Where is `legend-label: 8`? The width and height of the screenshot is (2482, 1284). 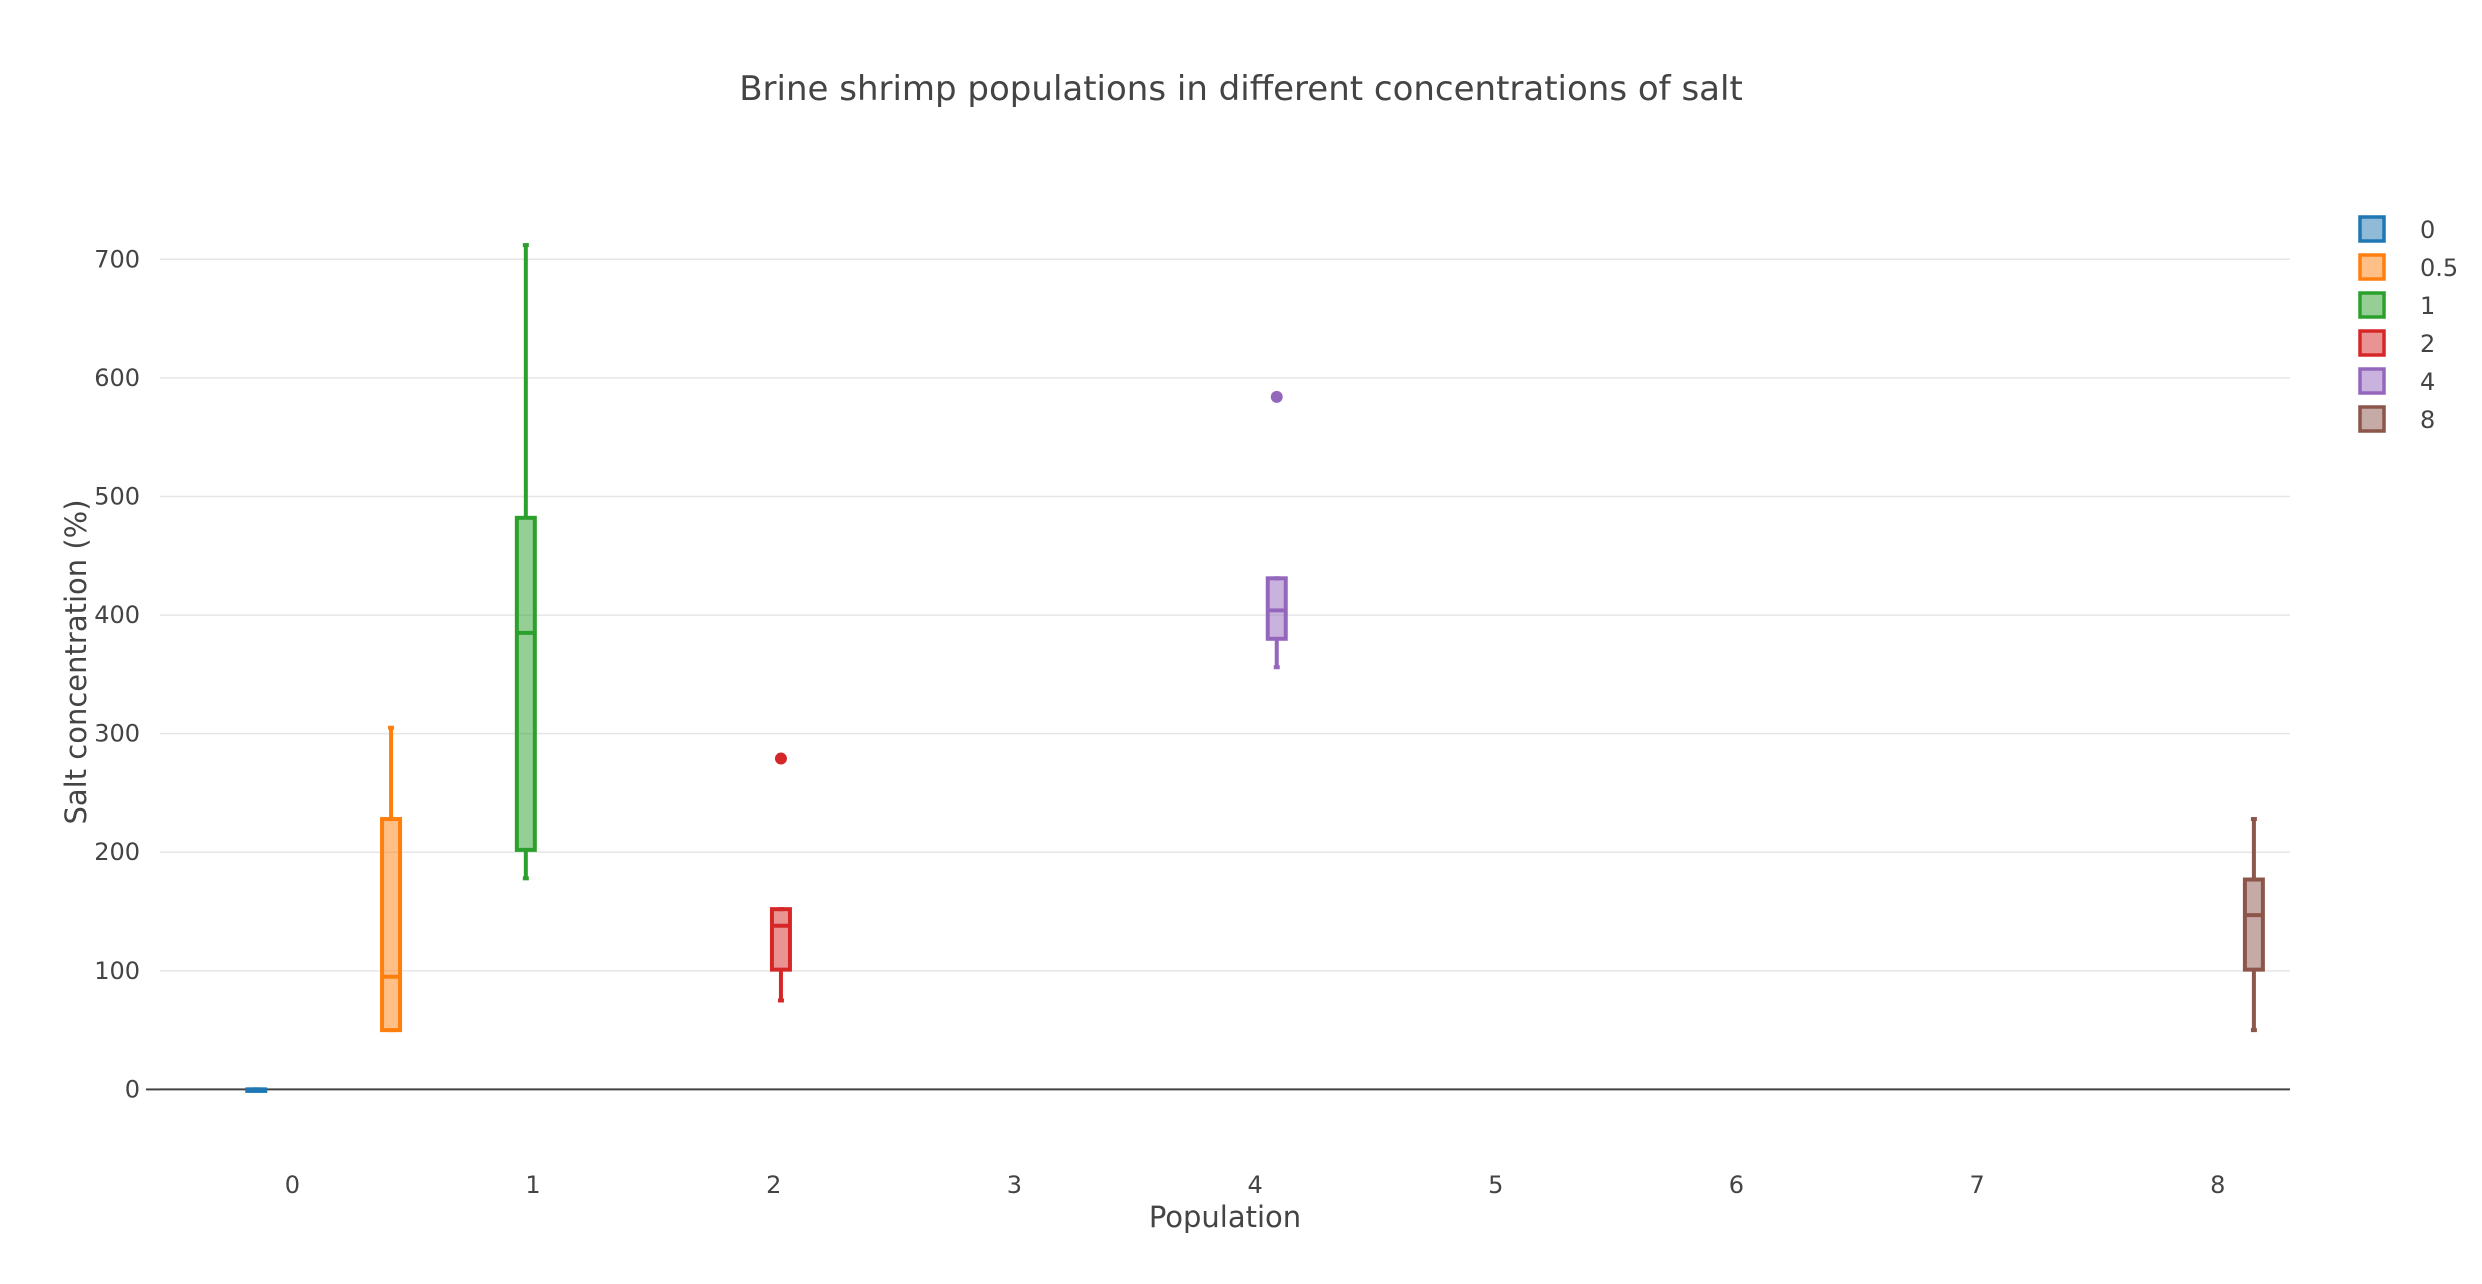
legend-label: 8 is located at coordinates (2427, 420).